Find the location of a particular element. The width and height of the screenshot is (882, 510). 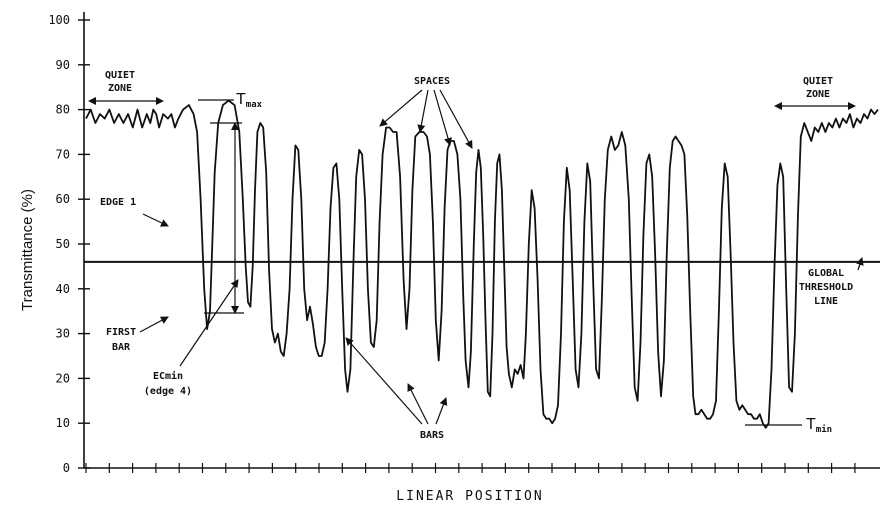

quiet-zone-right-label-2: ZONE is located at coordinates (818, 94).